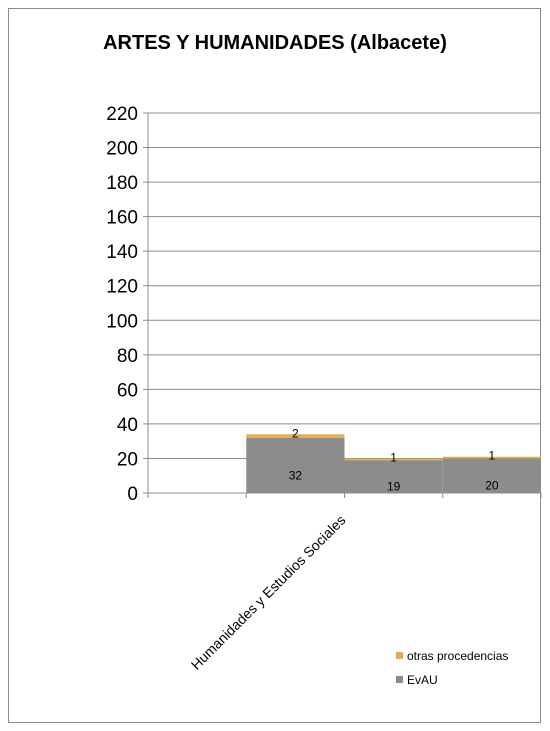  I want to click on chart-title: ARTES Y HUMANIDADES (Albacete), so click(275, 43).